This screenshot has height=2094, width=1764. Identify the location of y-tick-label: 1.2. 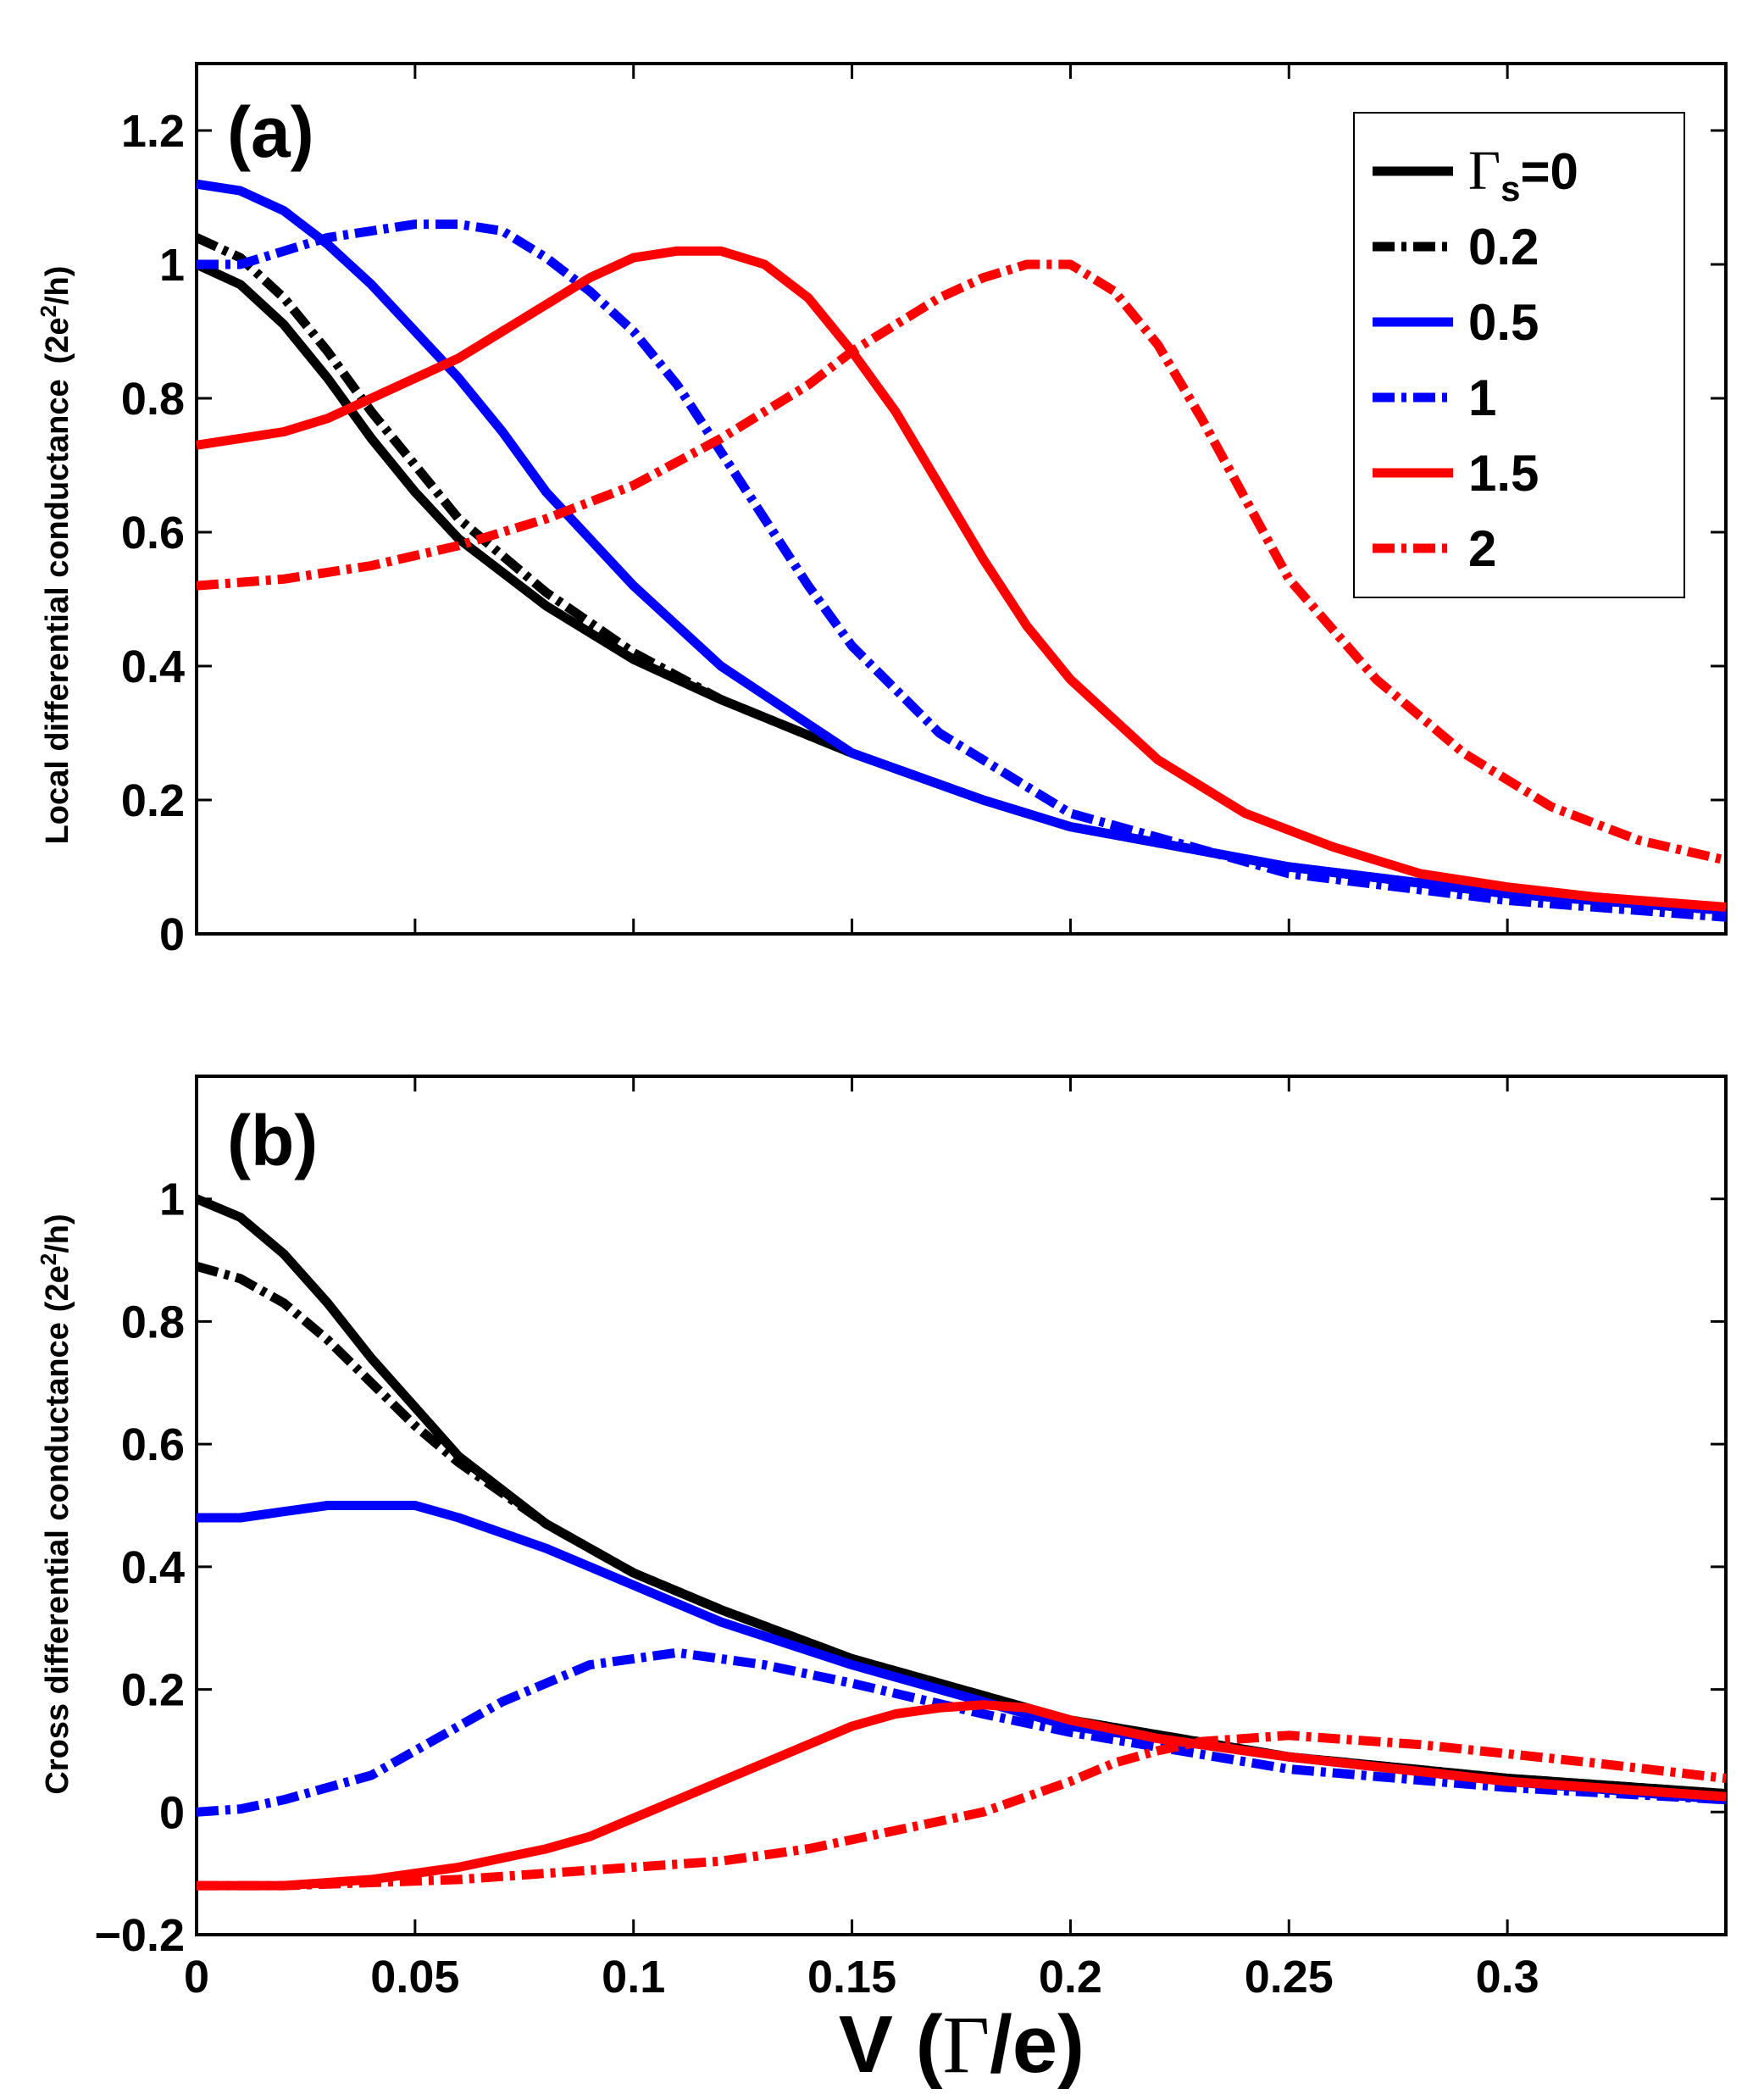
(153, 131).